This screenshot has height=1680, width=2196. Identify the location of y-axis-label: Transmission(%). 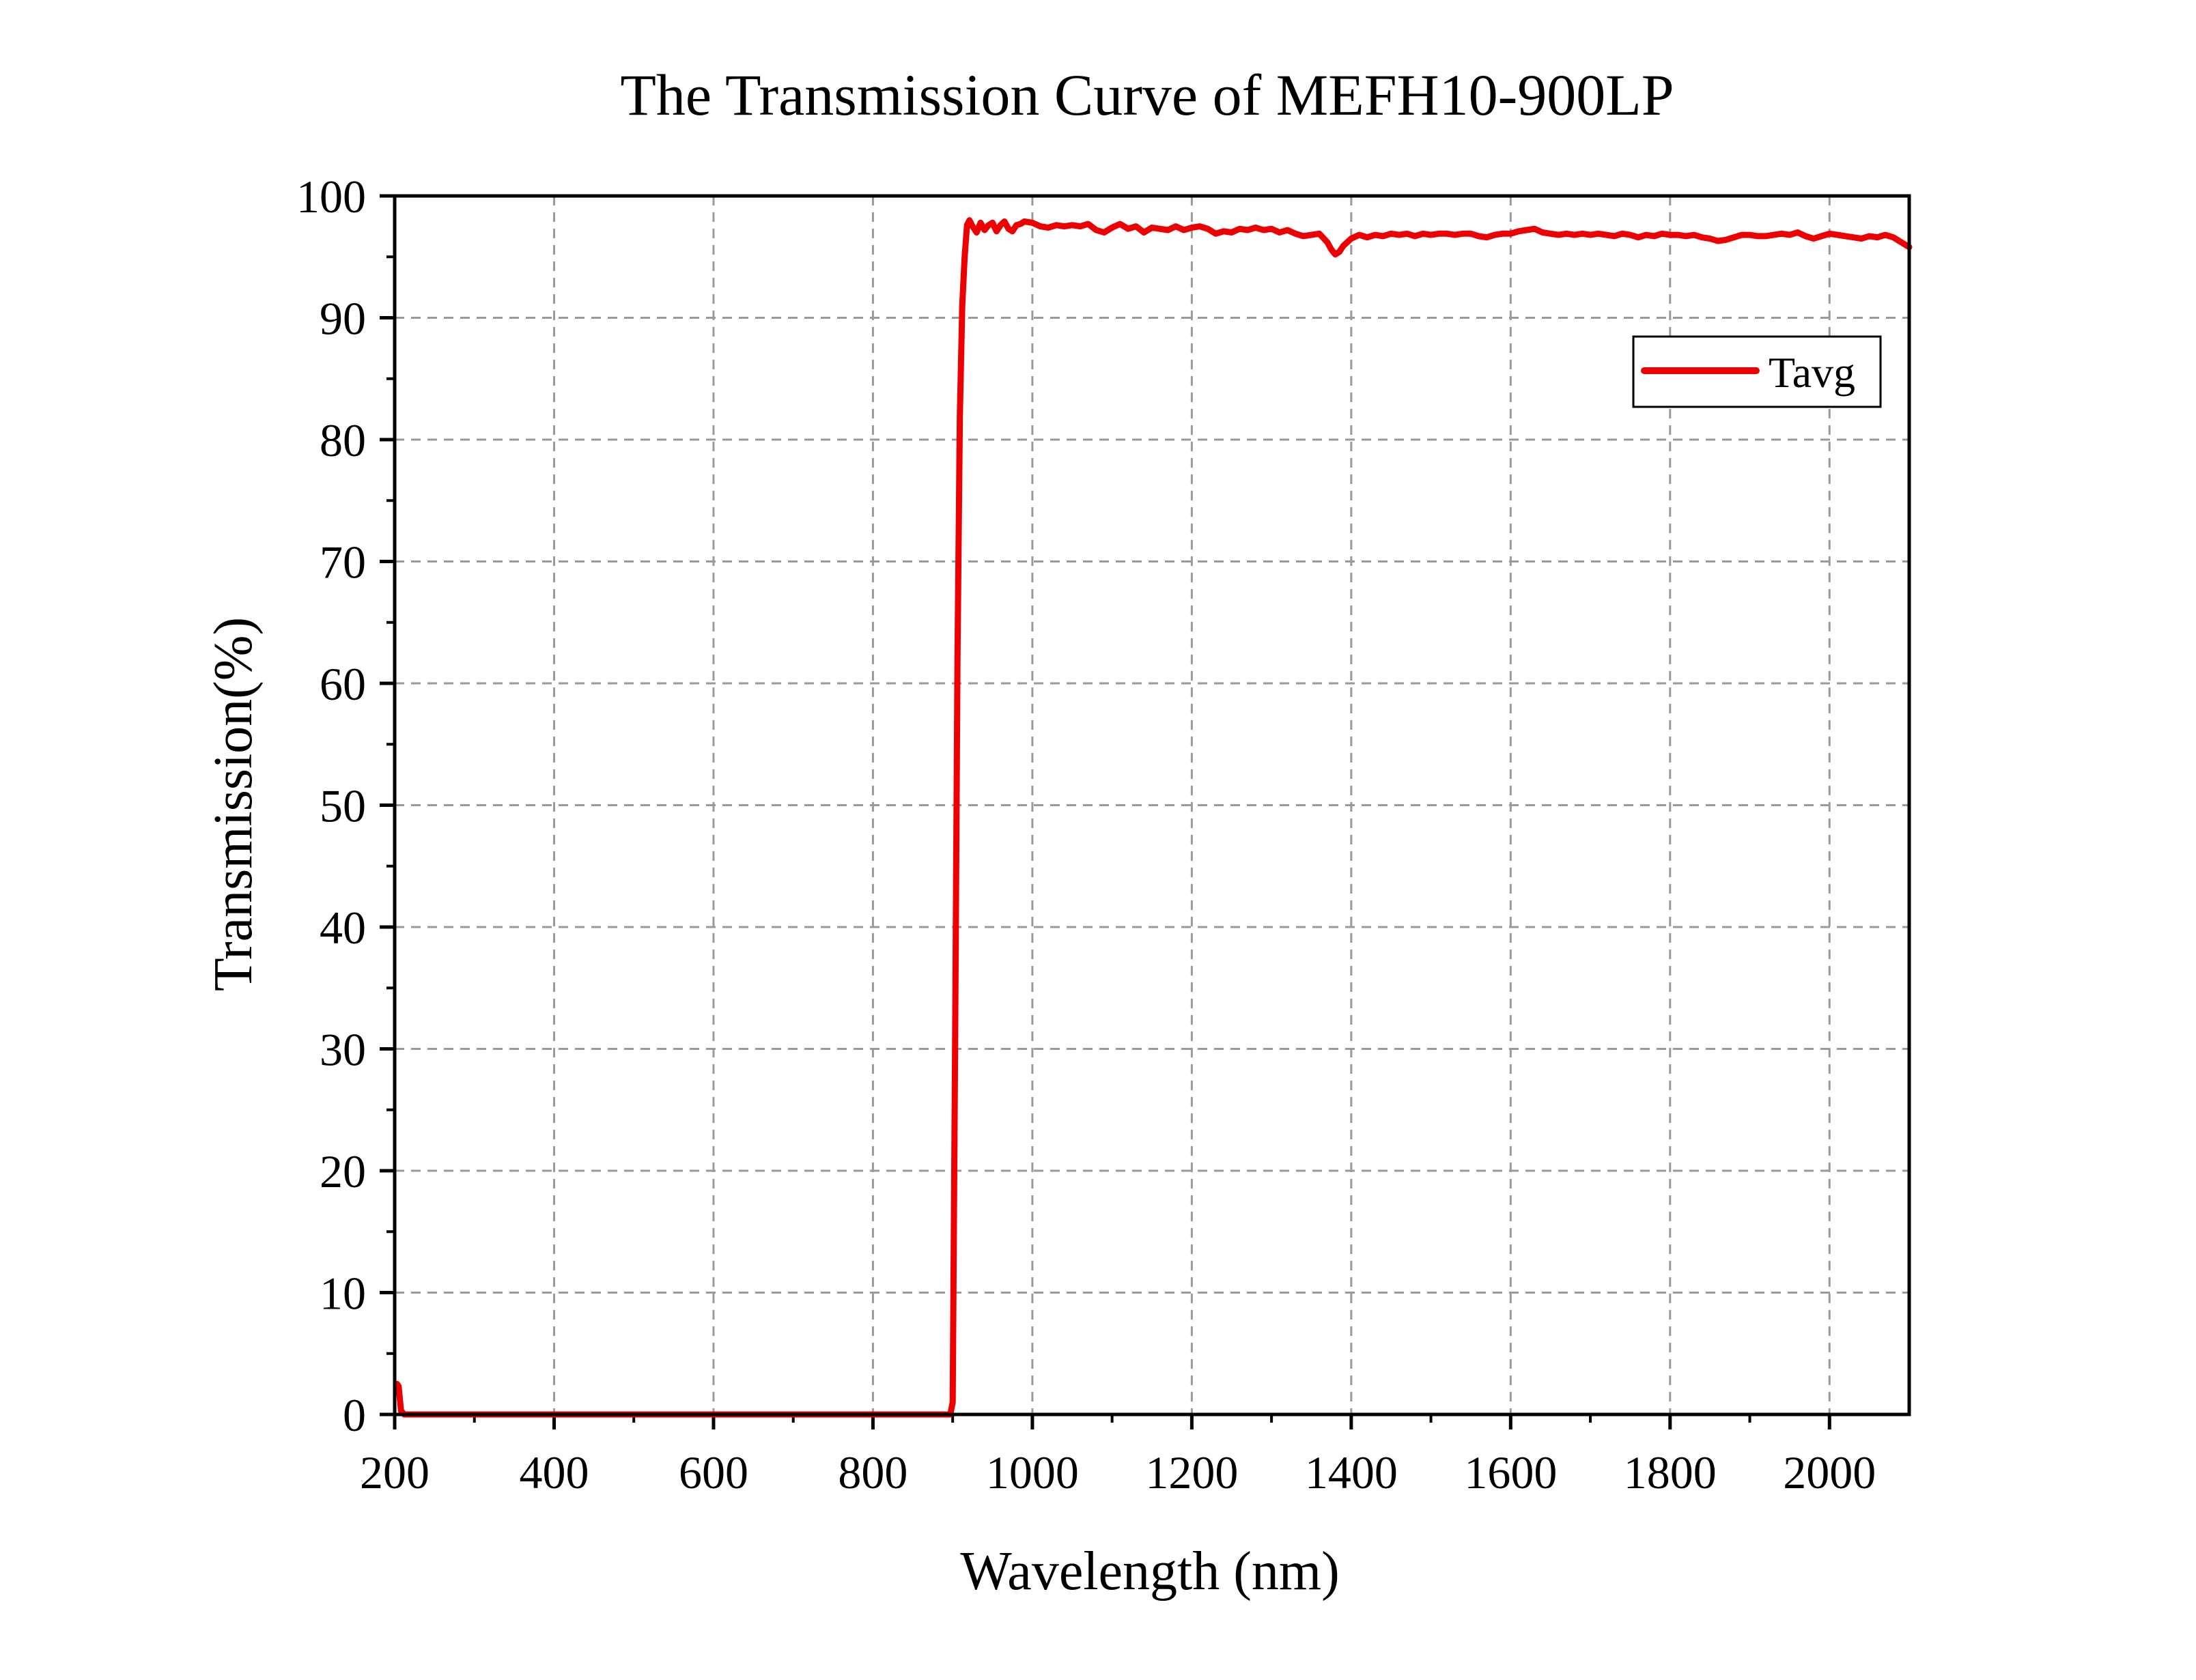
(233, 804).